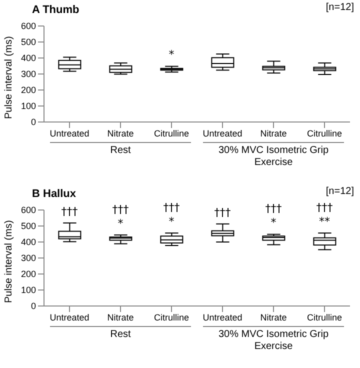  Describe the element at coordinates (54, 194) in the screenshot. I see `chart-title: B Hallux` at that location.